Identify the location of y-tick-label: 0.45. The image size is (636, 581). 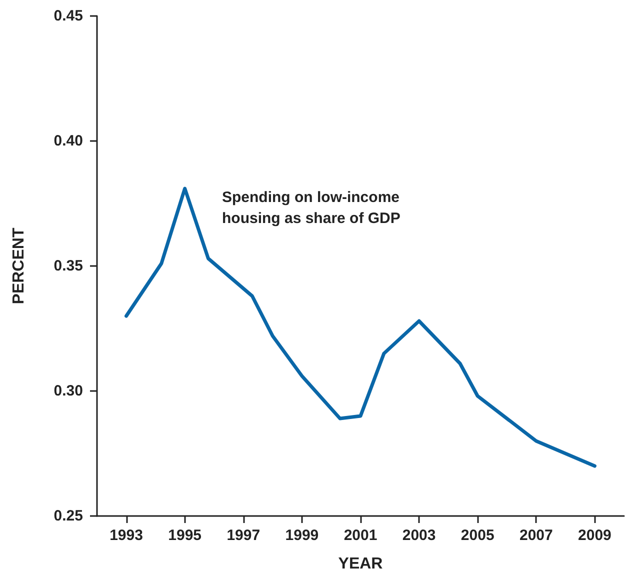
(68, 16).